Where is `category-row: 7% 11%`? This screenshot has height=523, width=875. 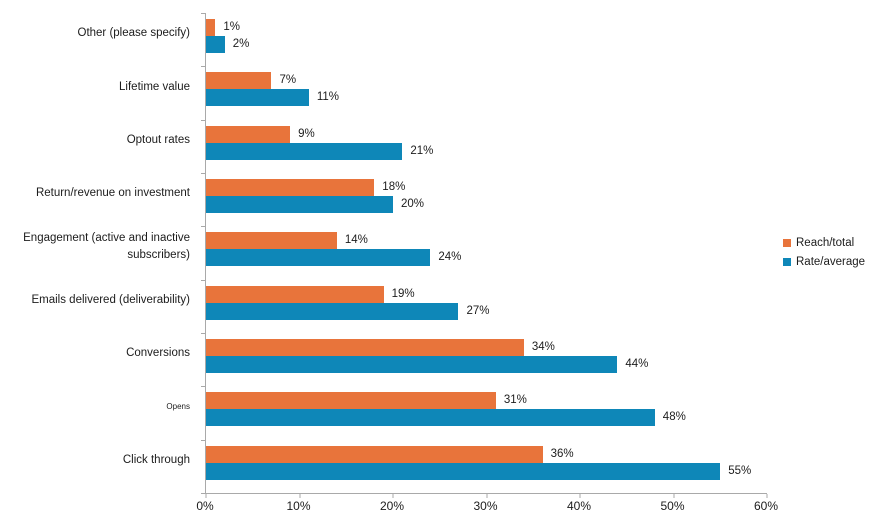
category-row: 7% 11% is located at coordinates (486, 92).